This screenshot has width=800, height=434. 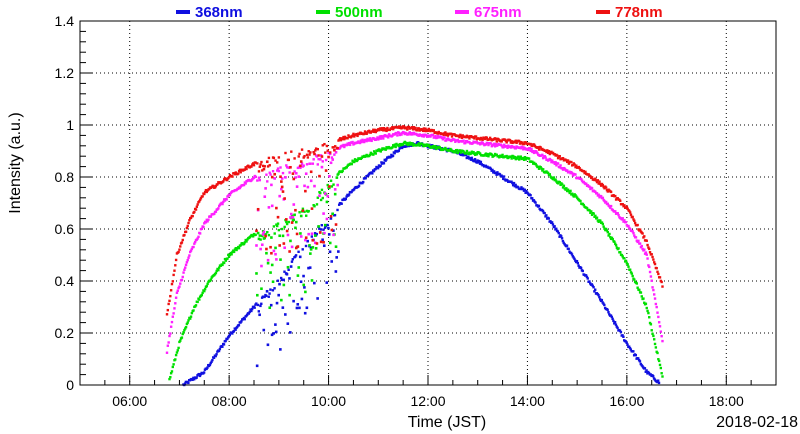 What do you see at coordinates (427, 401) in the screenshot?
I see `x-tick-label: 12:00` at bounding box center [427, 401].